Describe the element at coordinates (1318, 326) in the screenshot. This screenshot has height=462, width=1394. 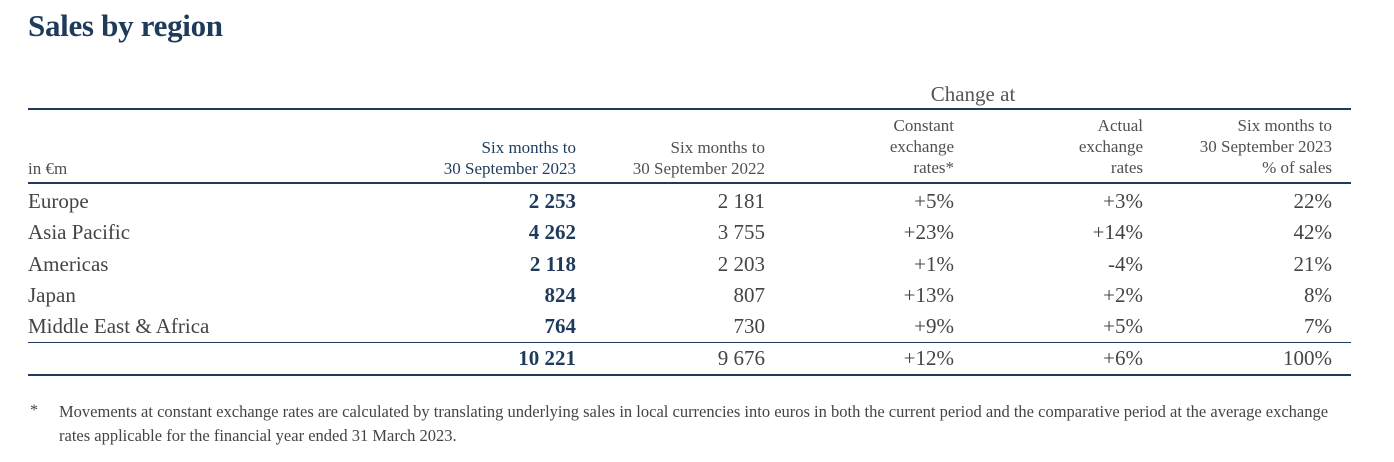
I see `share-of-sales: 7%` at that location.